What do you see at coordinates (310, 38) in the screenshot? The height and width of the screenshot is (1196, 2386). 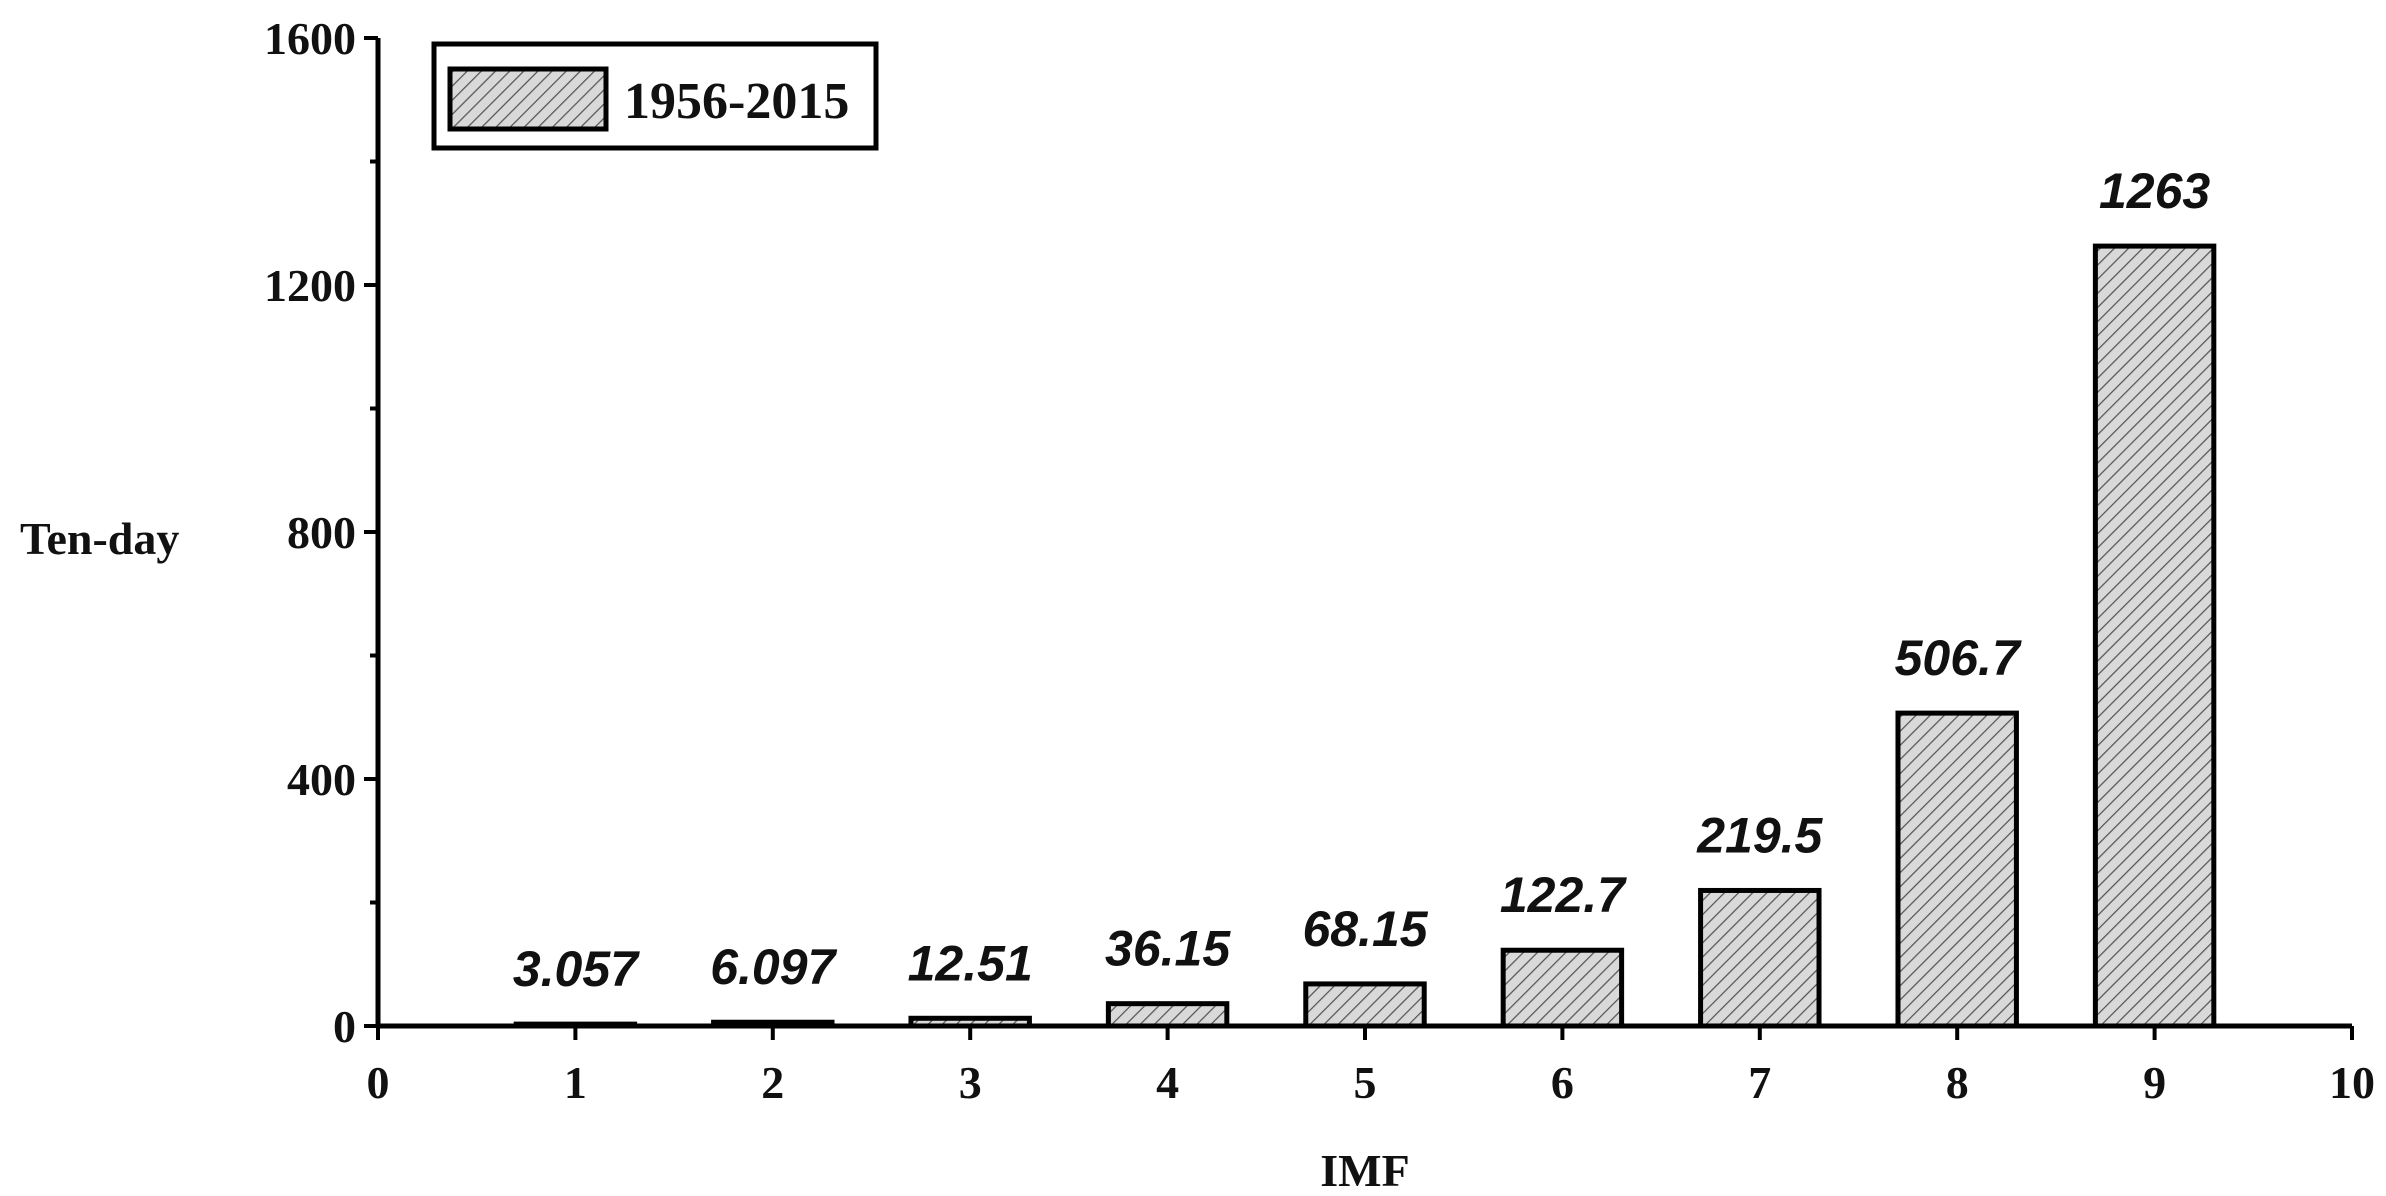 I see `y-tick-label: 1600` at bounding box center [310, 38].